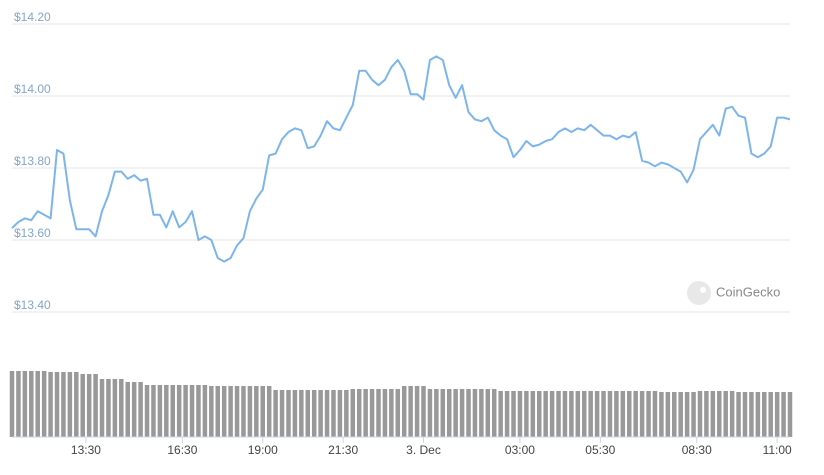 This screenshot has height=475, width=824. Describe the element at coordinates (263, 450) in the screenshot. I see `x-tick-label: 19:00` at that location.